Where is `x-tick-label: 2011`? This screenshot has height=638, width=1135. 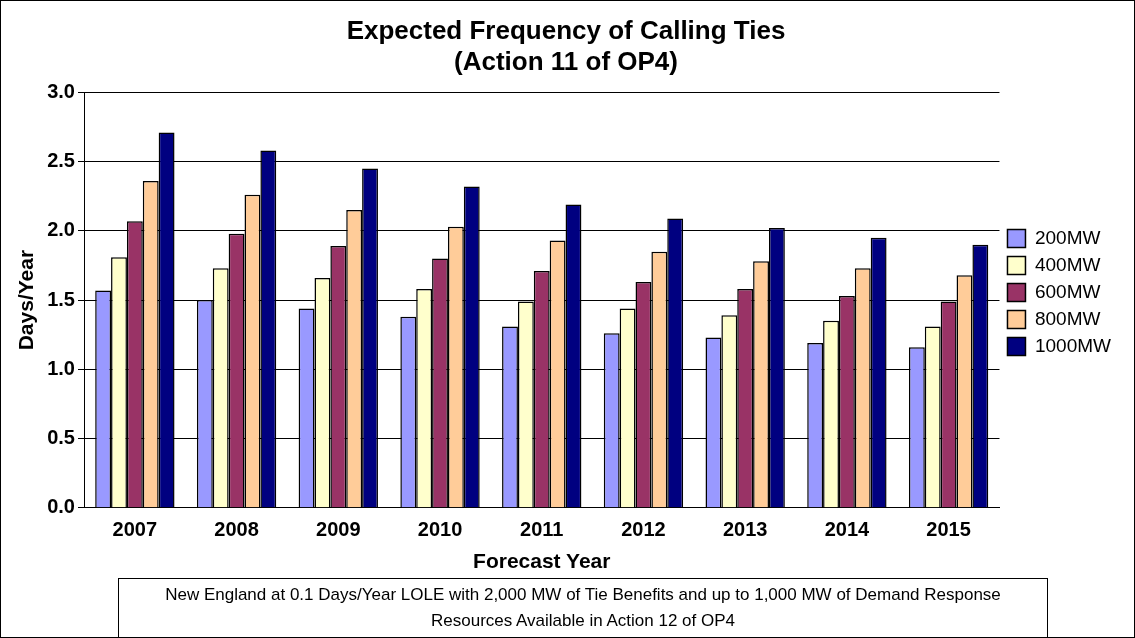 x-tick-label: 2011 is located at coordinates (542, 529).